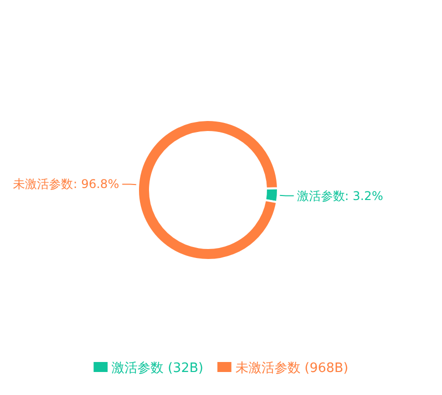 The image size is (442, 395). Describe the element at coordinates (158, 368) in the screenshot. I see `legend-label: 激活参数 (32B)` at that location.